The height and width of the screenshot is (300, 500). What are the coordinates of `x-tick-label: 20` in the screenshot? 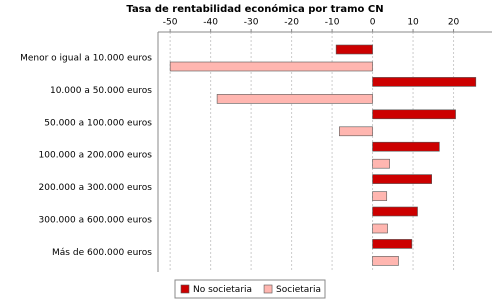 It's located at (454, 23).